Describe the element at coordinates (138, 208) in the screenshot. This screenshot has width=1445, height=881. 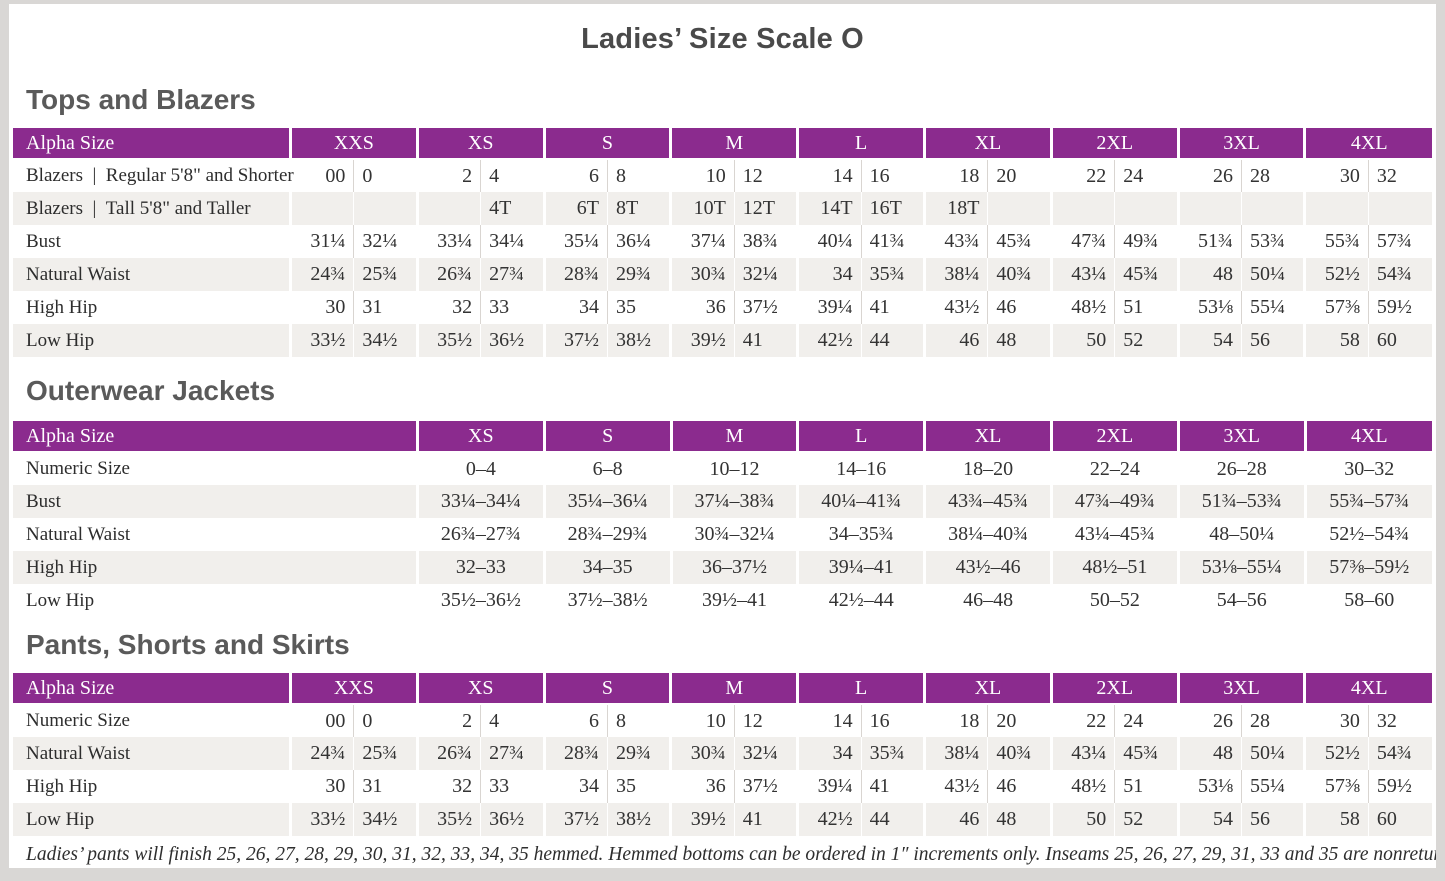
I see `row-label: Blazers | Tall 5'8" and Taller` at that location.